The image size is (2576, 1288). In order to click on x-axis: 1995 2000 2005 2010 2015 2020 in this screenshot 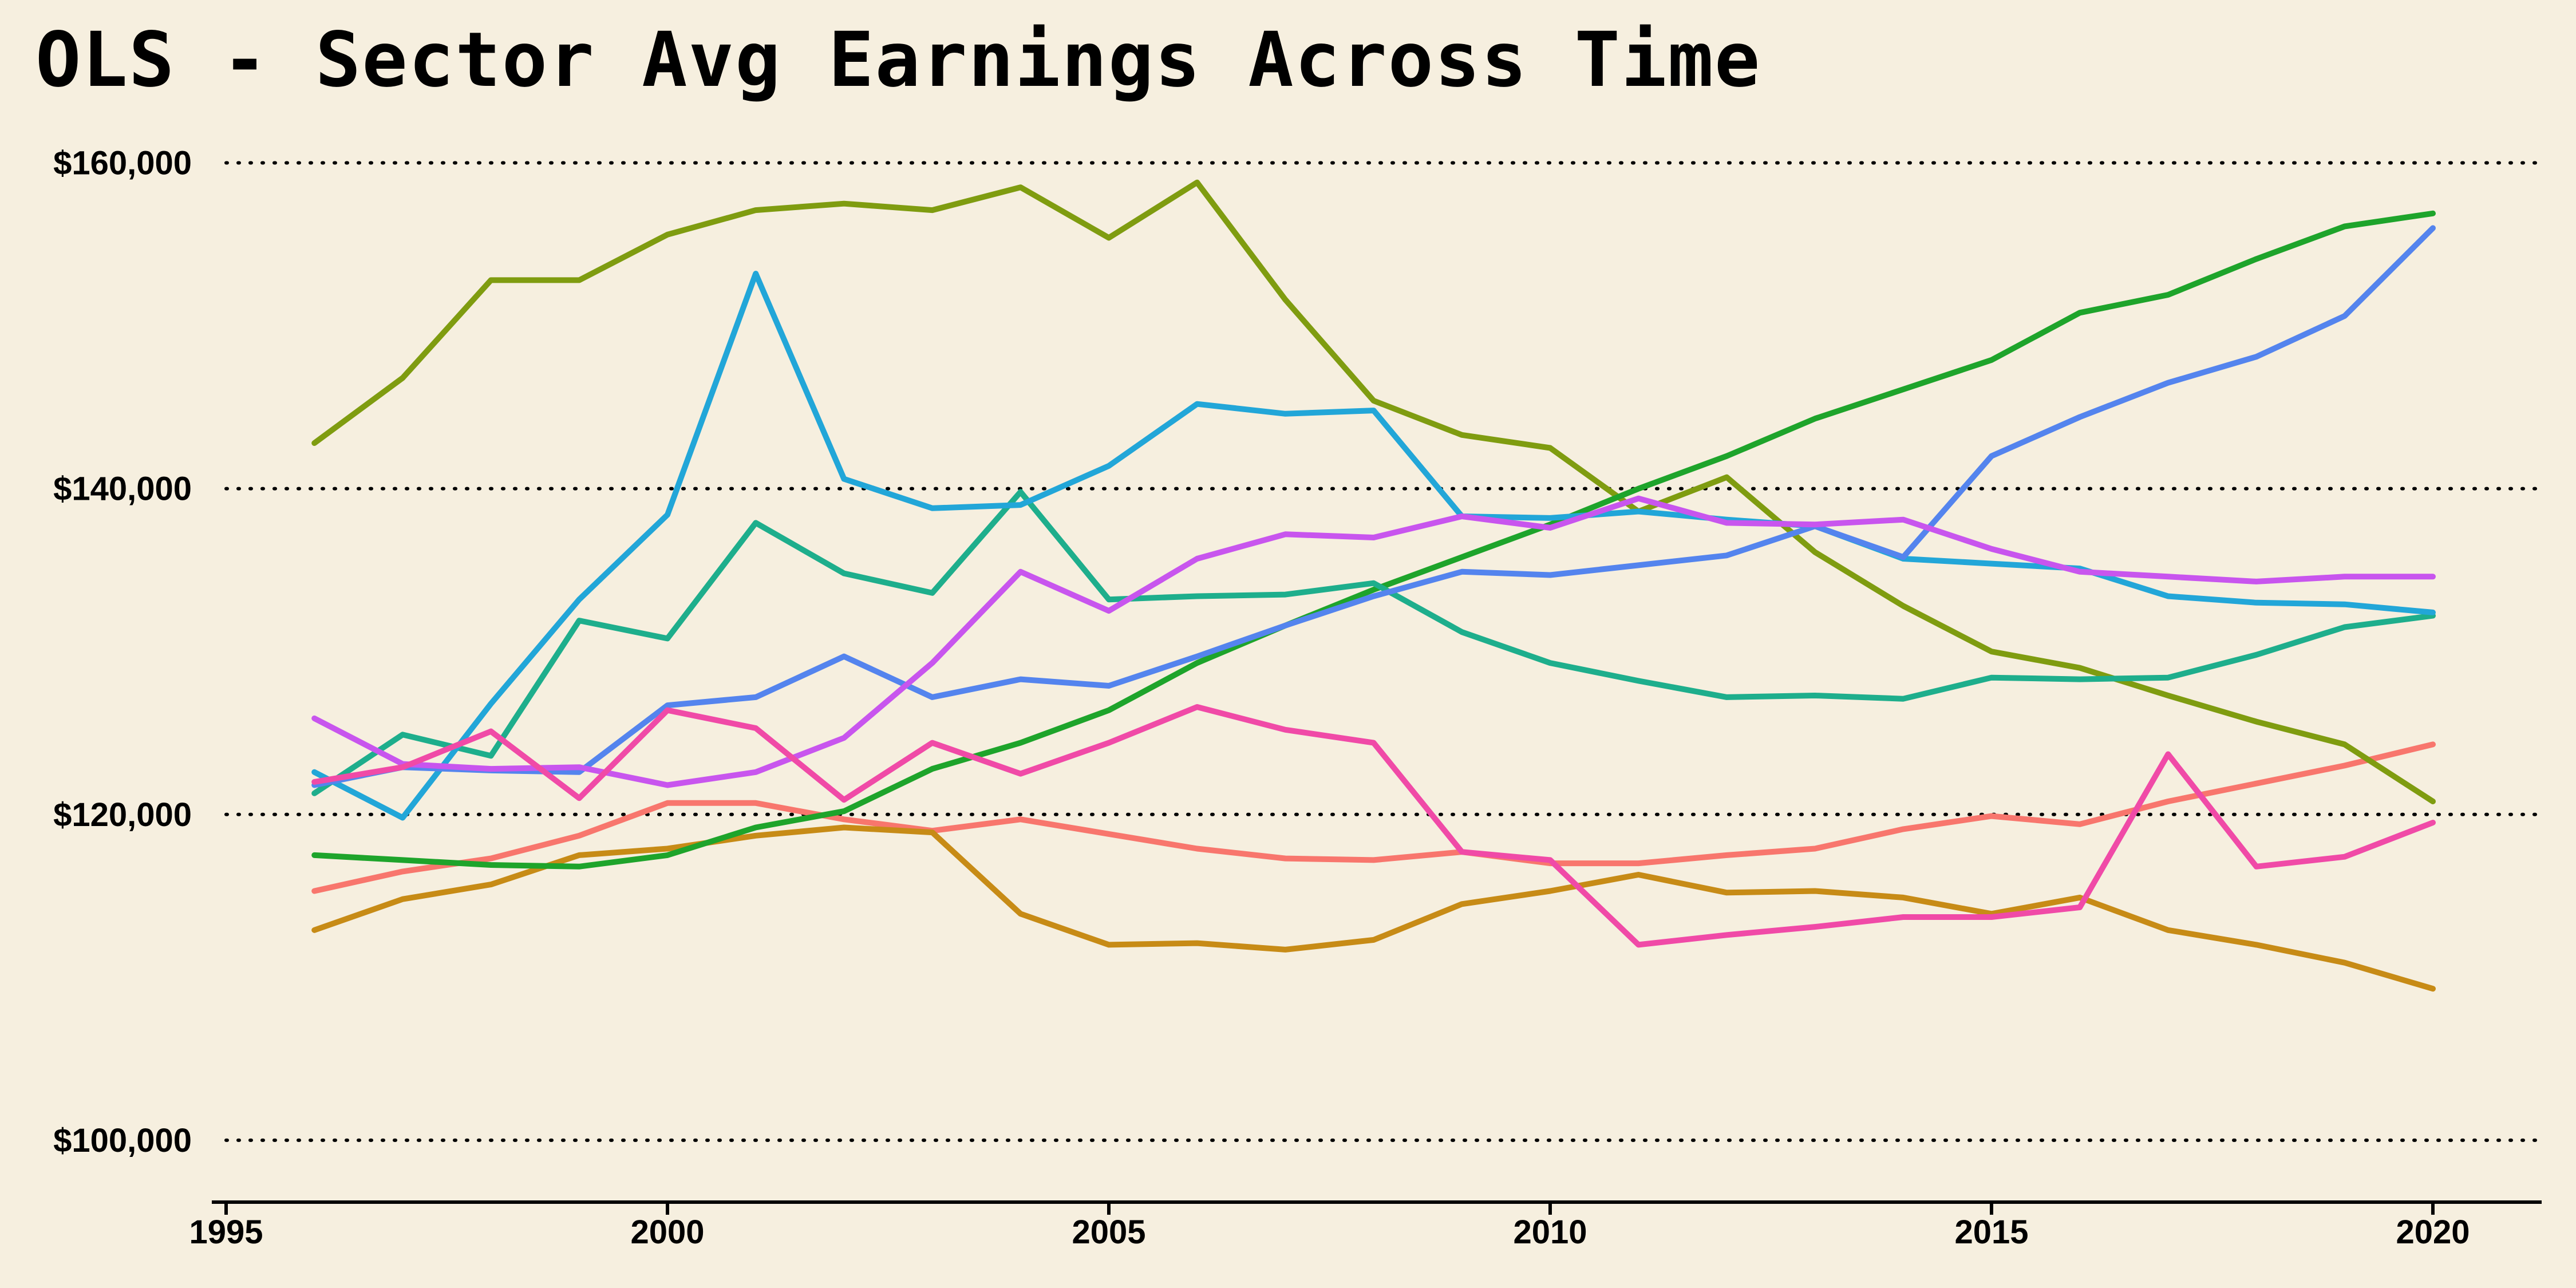, I will do `click(1365, 1225)`.